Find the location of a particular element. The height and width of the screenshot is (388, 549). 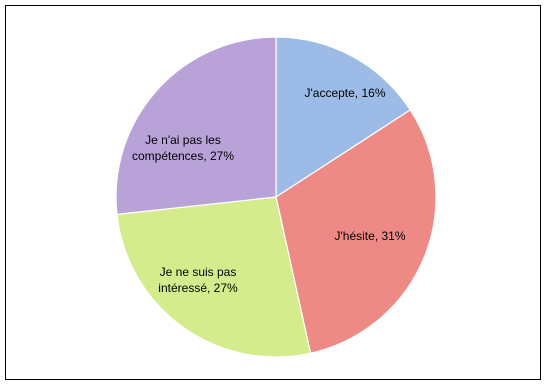

pie-slice-label-1: J'accepte, 16% is located at coordinates (344, 93).